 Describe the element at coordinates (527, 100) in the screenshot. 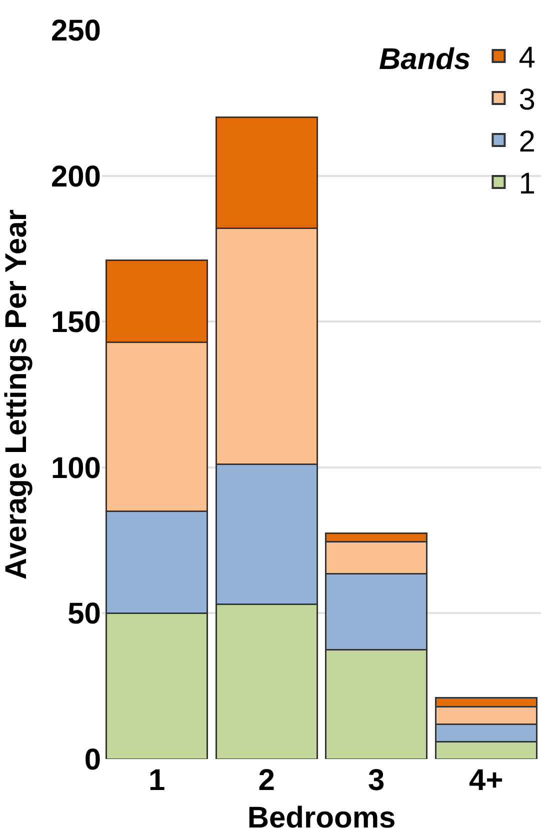

I see `legend-label: 3` at that location.